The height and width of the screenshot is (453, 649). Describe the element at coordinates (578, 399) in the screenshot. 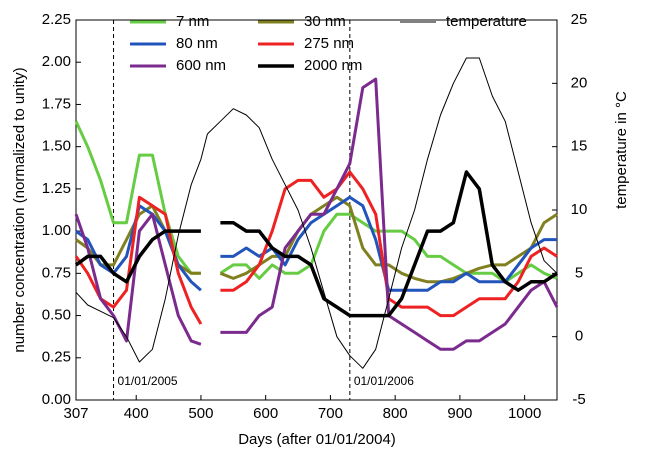

I see `y2-tick-label: -5` at that location.